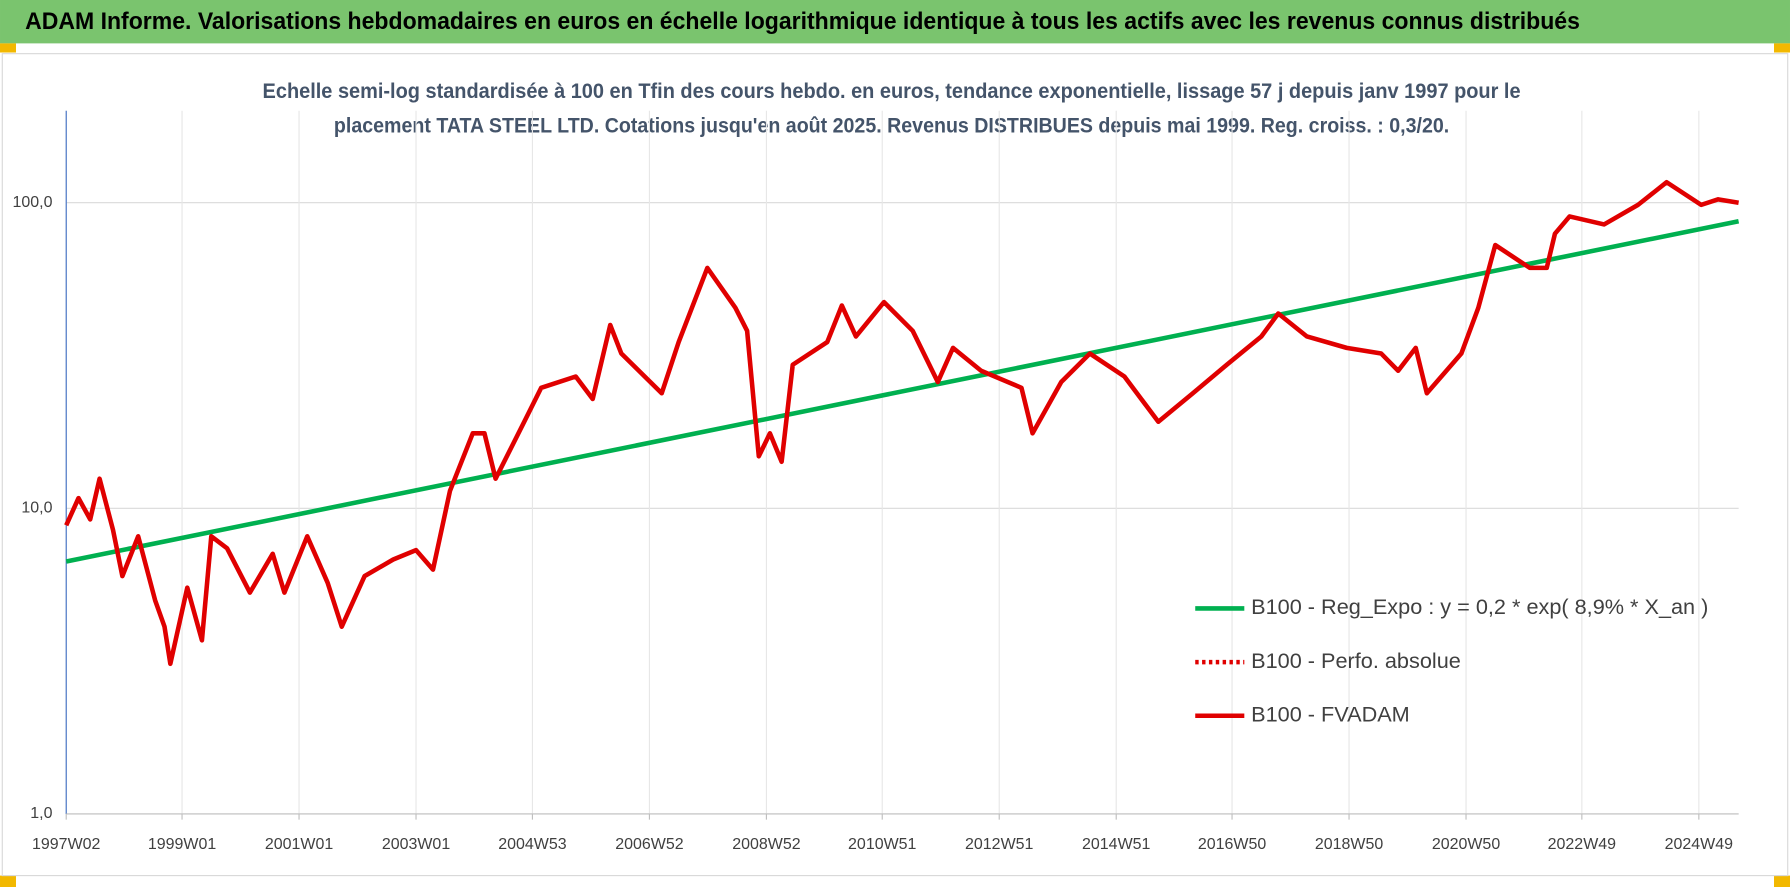 Image resolution: width=1790 pixels, height=887 pixels. I want to click on header-bar, so click(895, 22).